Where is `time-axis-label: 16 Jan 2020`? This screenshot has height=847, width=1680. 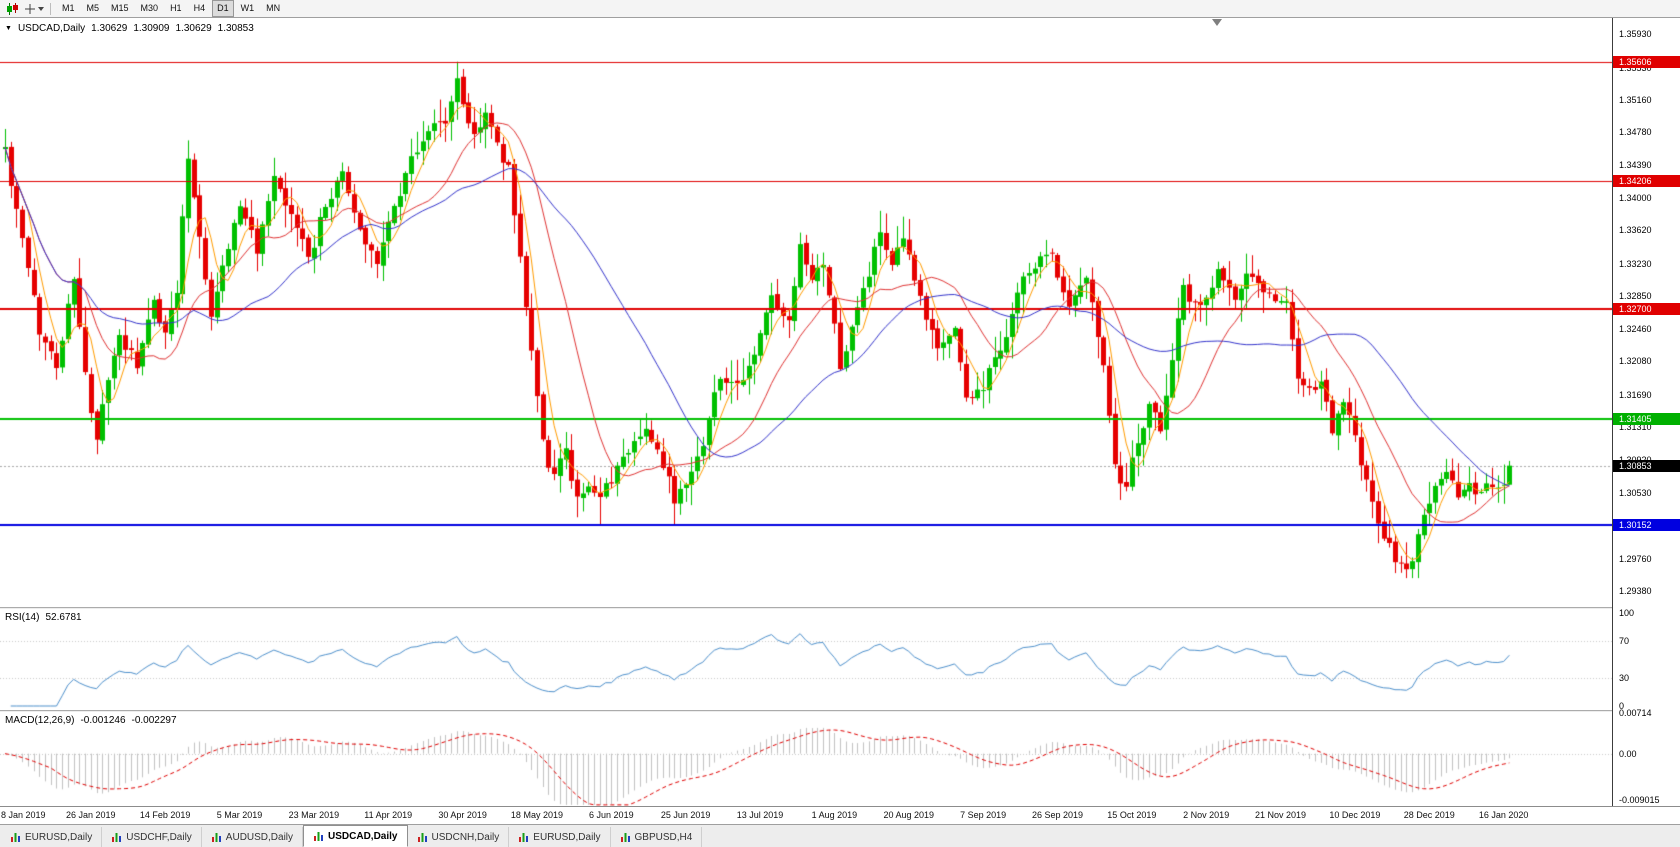
time-axis-label: 16 Jan 2020 is located at coordinates (1503, 815).